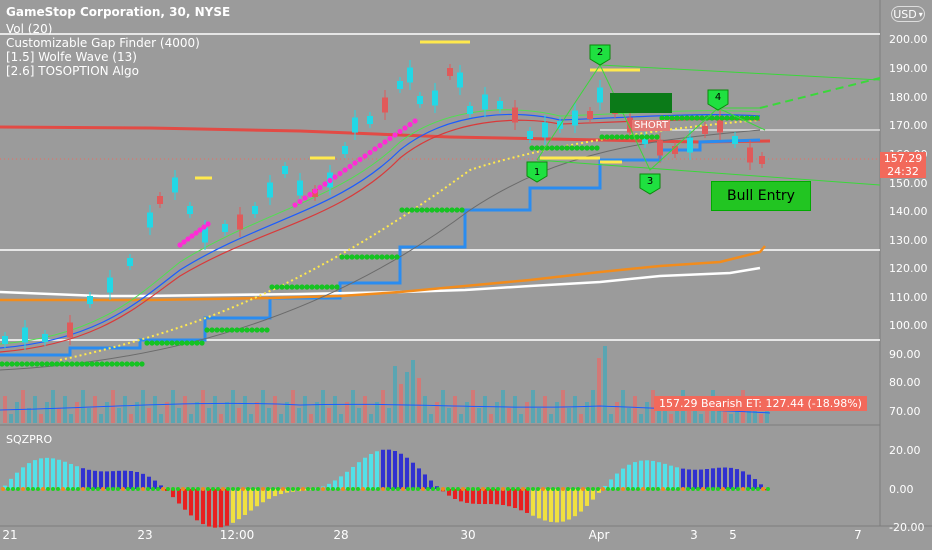 The height and width of the screenshot is (550, 932). What do you see at coordinates (908, 240) in the screenshot?
I see `price-tick: 130.00` at bounding box center [908, 240].